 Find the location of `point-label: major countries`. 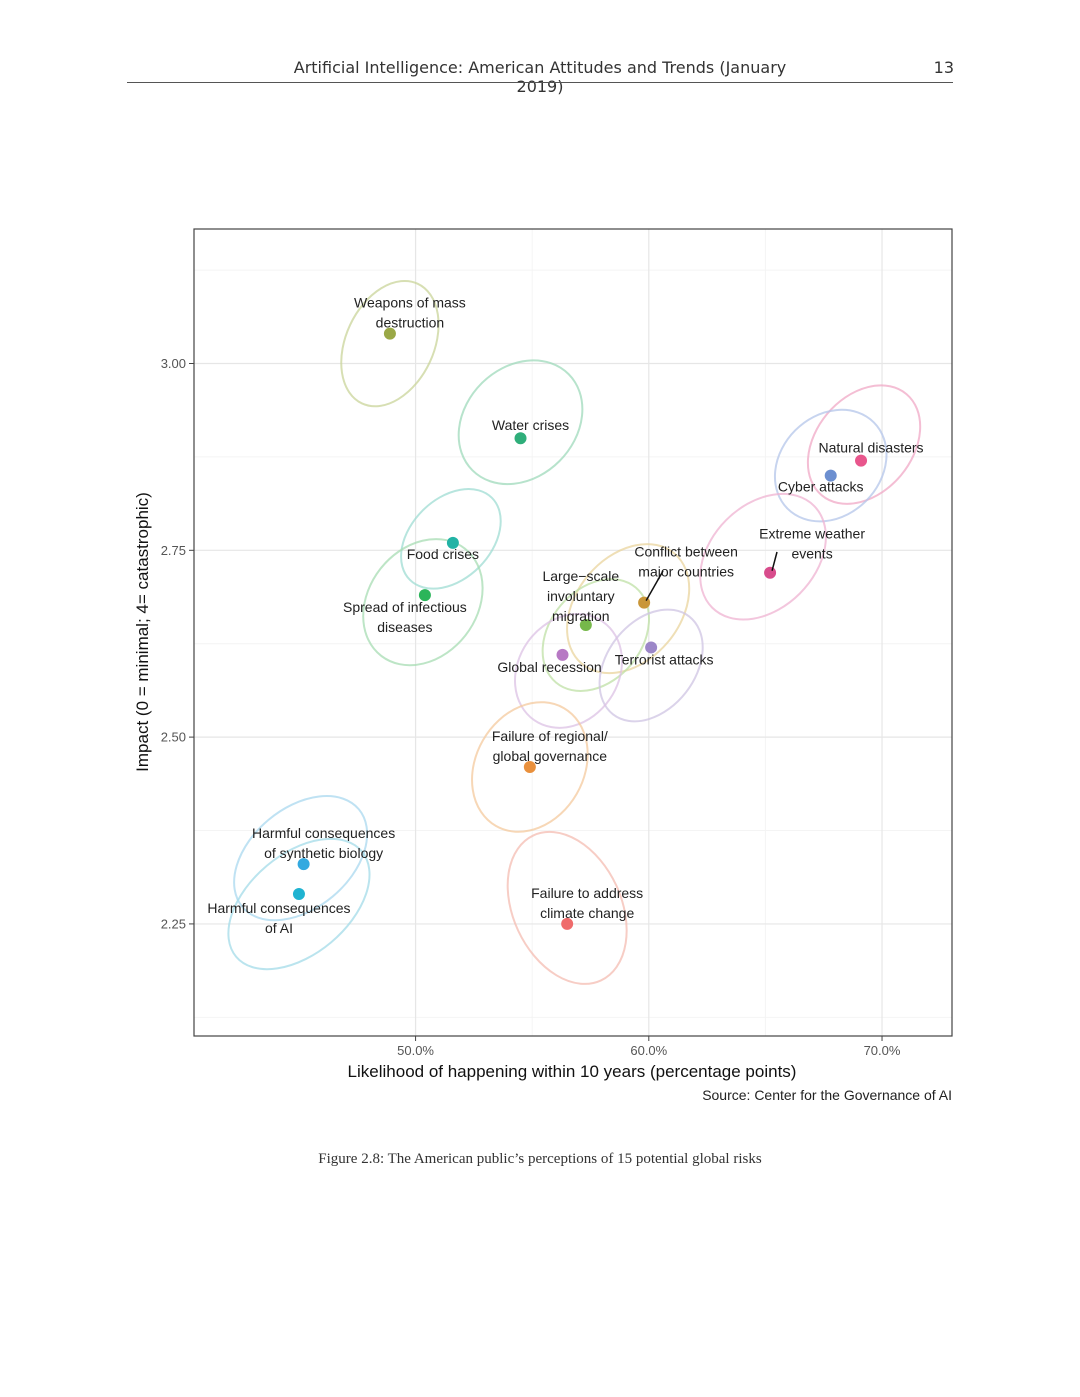

point-label: major countries is located at coordinates (686, 572).